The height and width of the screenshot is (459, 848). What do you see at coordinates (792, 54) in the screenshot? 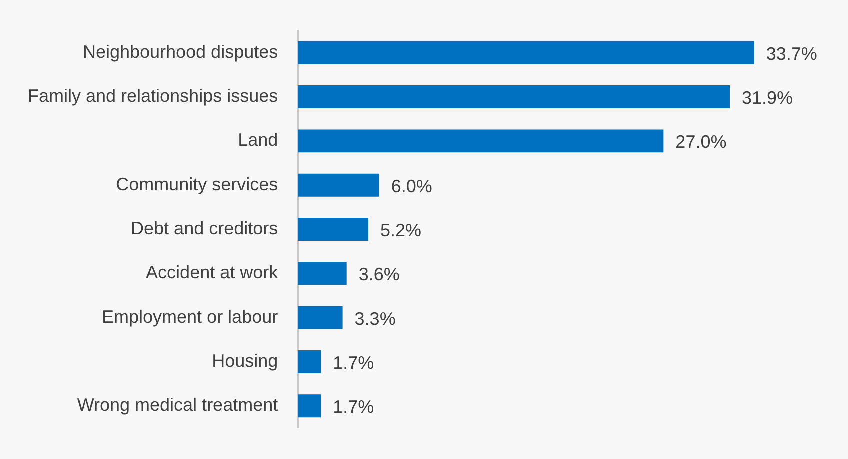
I see `data-label: 33.7%` at bounding box center [792, 54].